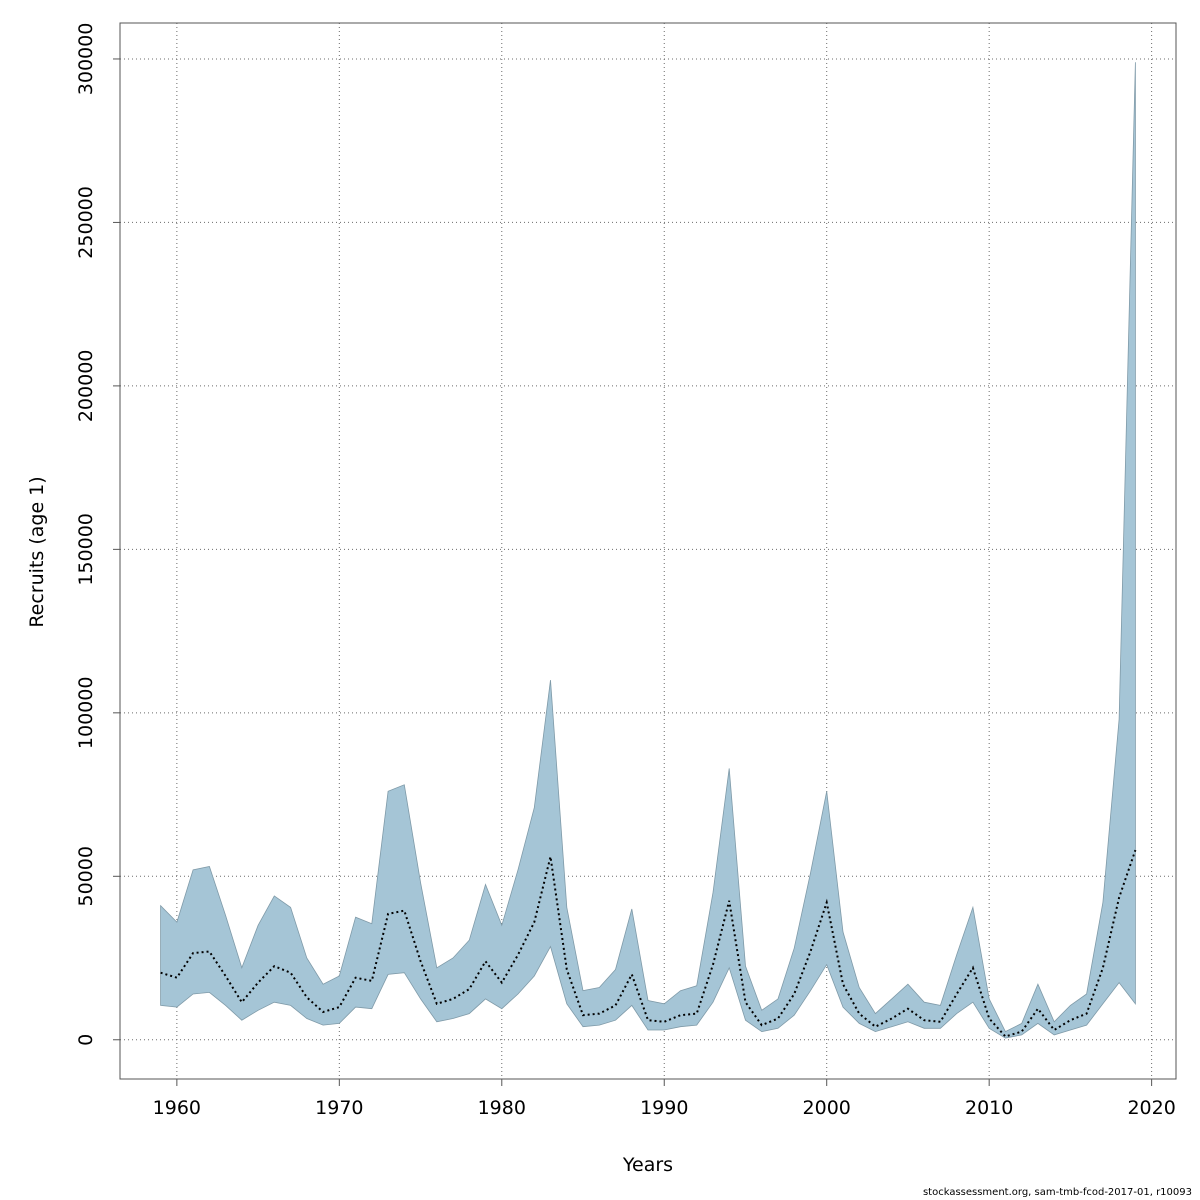 The image size is (1200, 1200). What do you see at coordinates (86, 549) in the screenshot?
I see `y-tick-label: 150000` at bounding box center [86, 549].